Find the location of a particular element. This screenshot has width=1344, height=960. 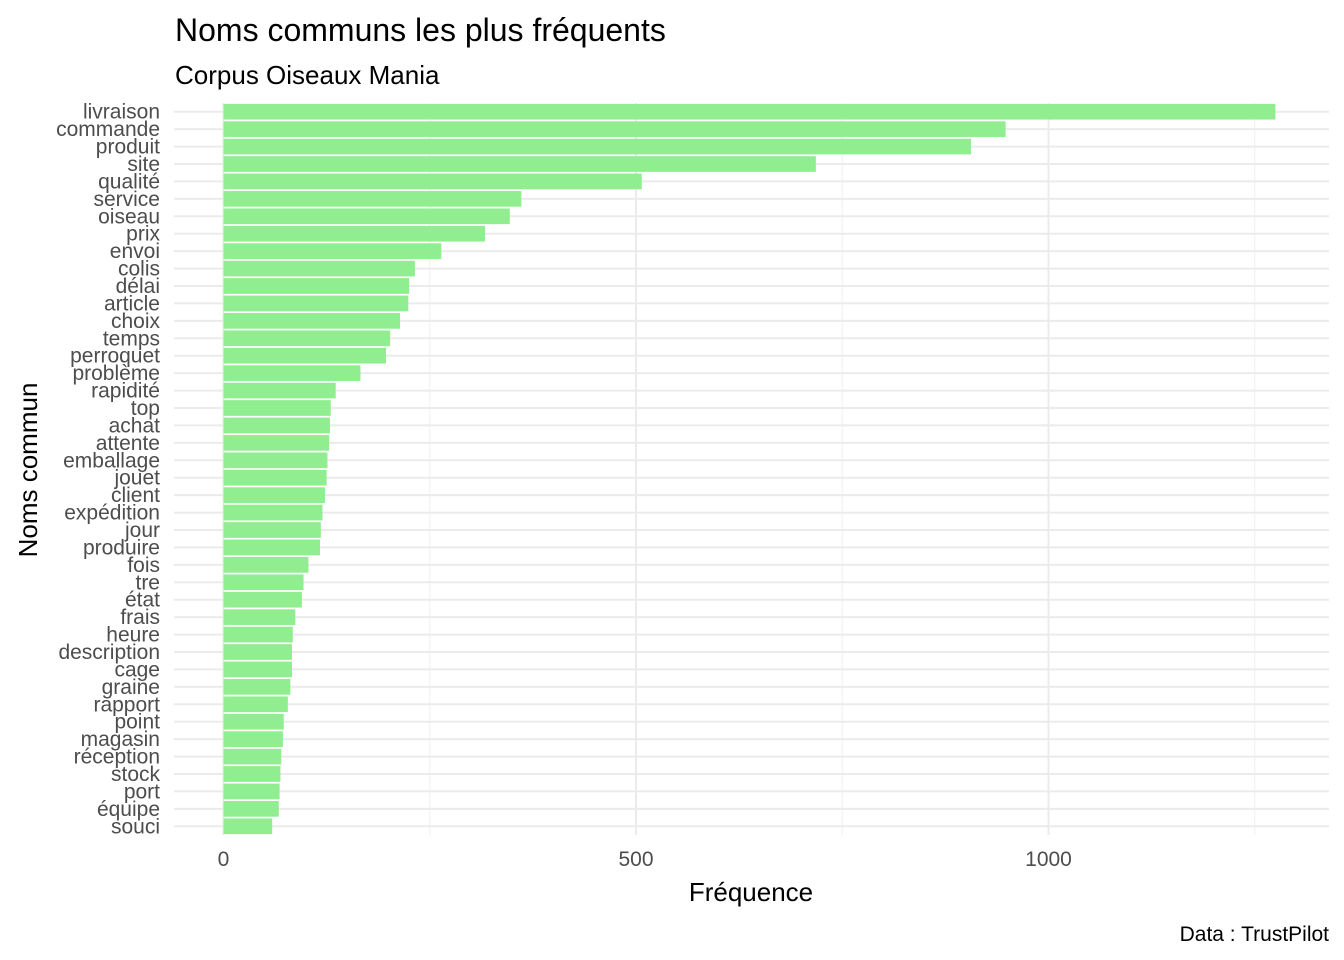

bar-heure is located at coordinates (258, 634).